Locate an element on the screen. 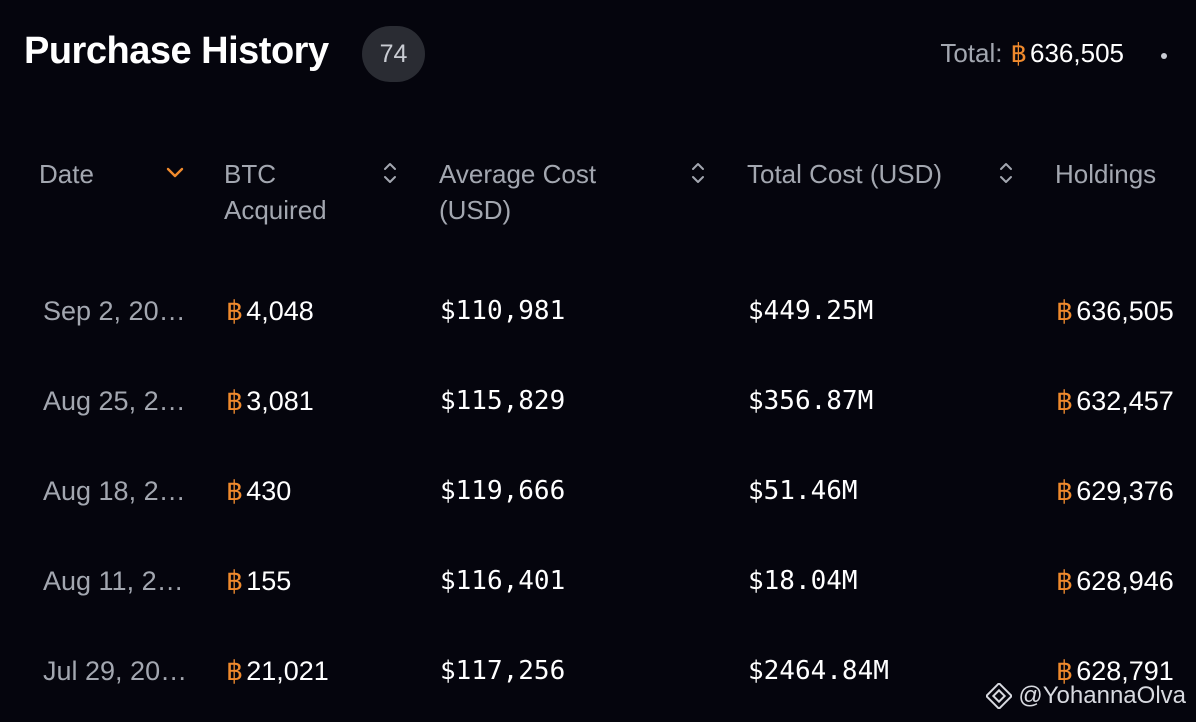 This screenshot has width=1196, height=722. cell-total-cost: $2464.84M is located at coordinates (818, 671).